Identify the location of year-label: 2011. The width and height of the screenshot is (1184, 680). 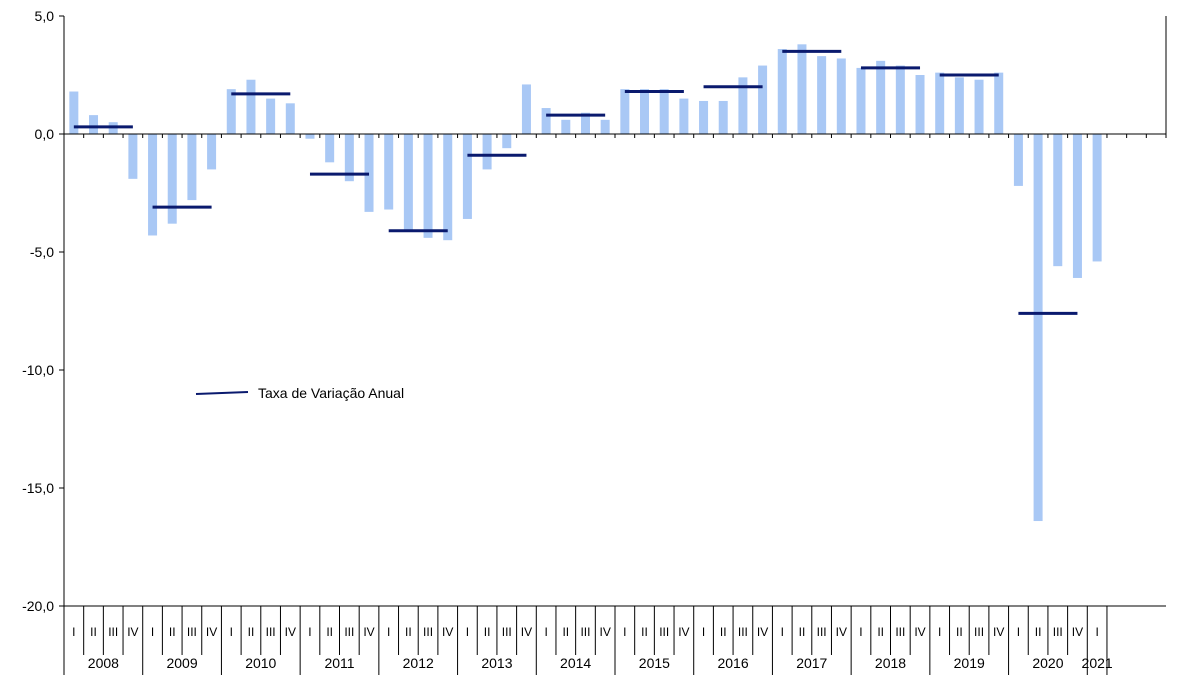
(339, 663).